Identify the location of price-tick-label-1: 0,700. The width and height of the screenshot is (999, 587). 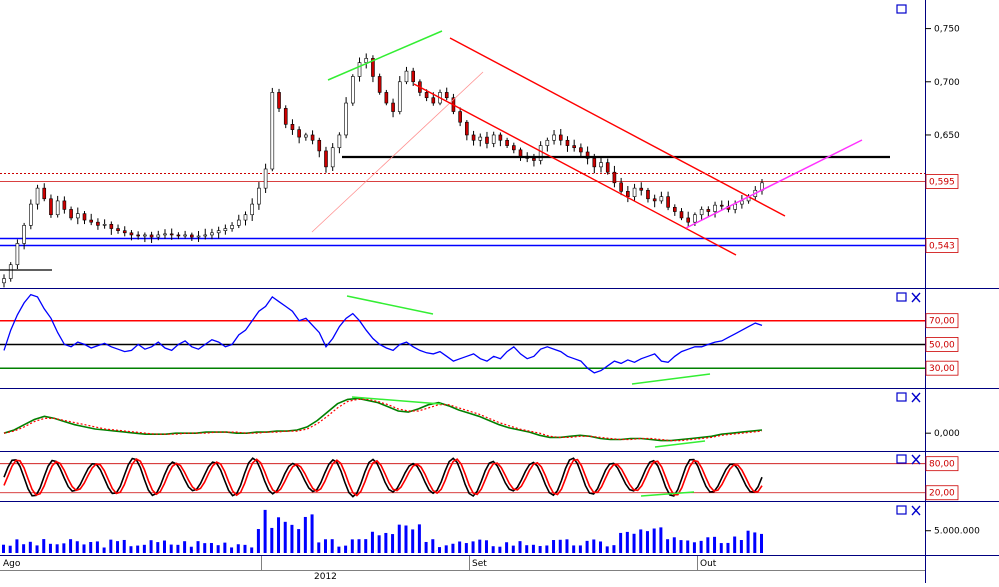
(947, 83).